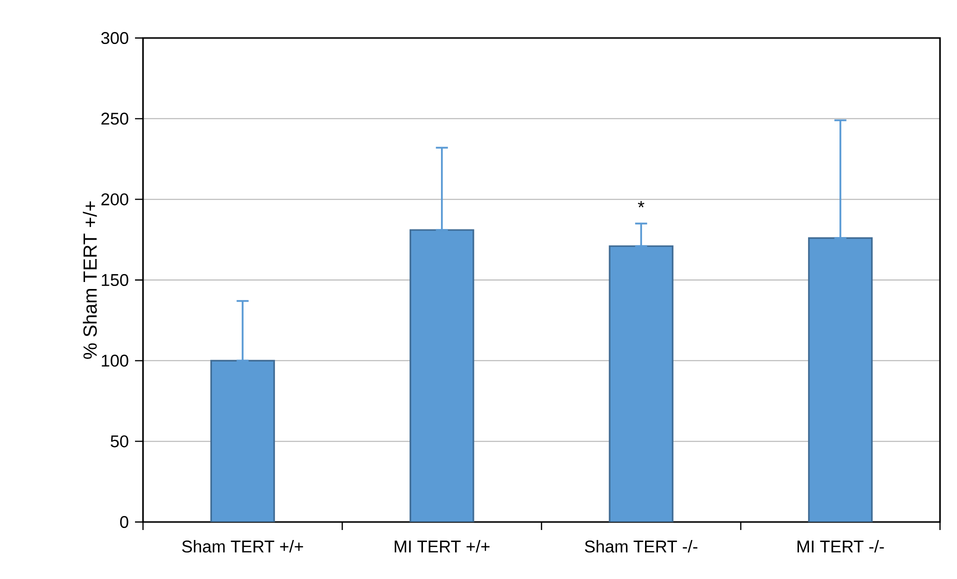 The height and width of the screenshot is (579, 957). I want to click on x-tick-label: Sham TERT -/-, so click(641, 546).